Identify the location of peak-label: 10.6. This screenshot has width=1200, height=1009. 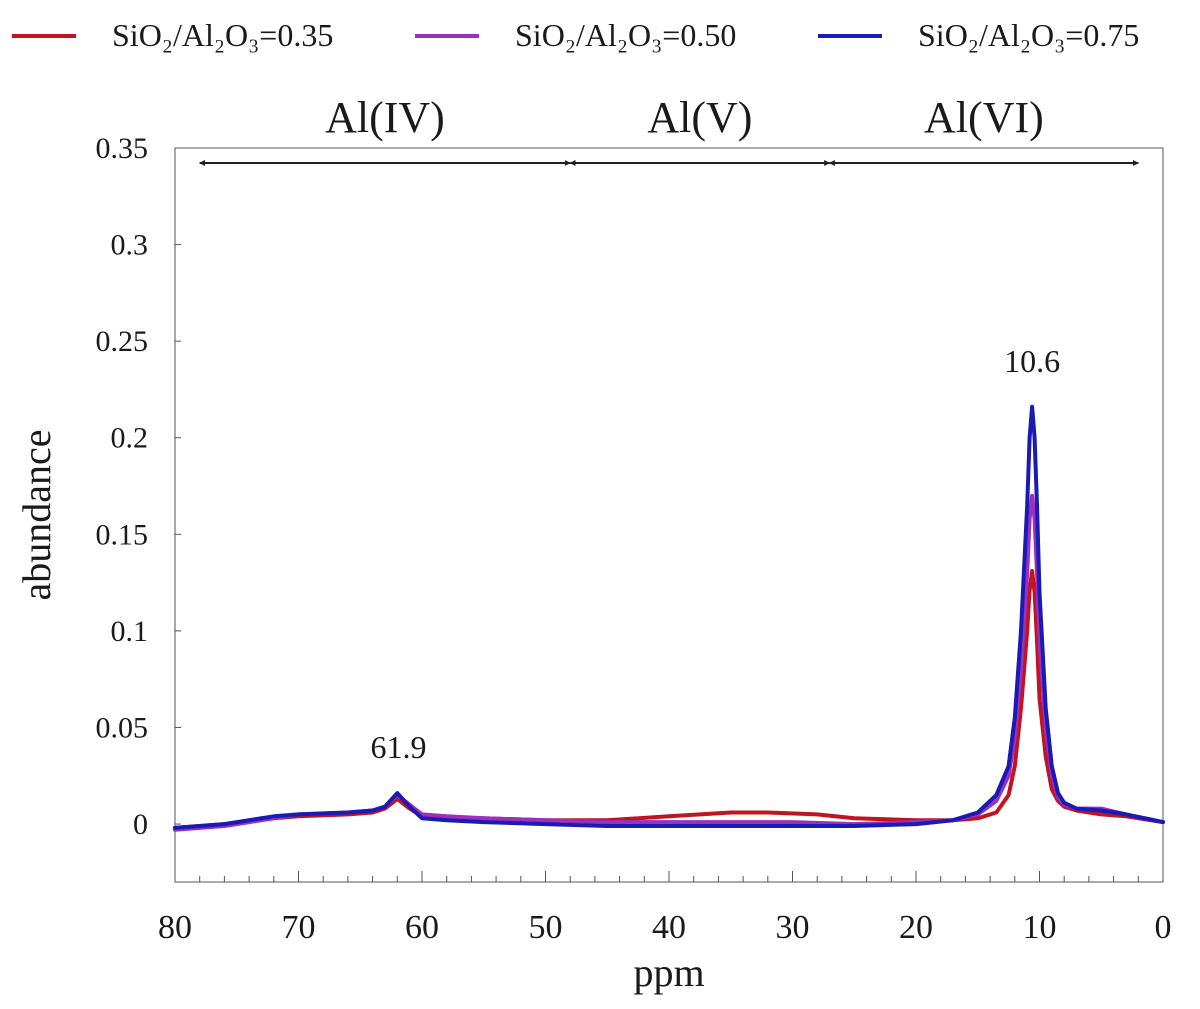
(1032, 361).